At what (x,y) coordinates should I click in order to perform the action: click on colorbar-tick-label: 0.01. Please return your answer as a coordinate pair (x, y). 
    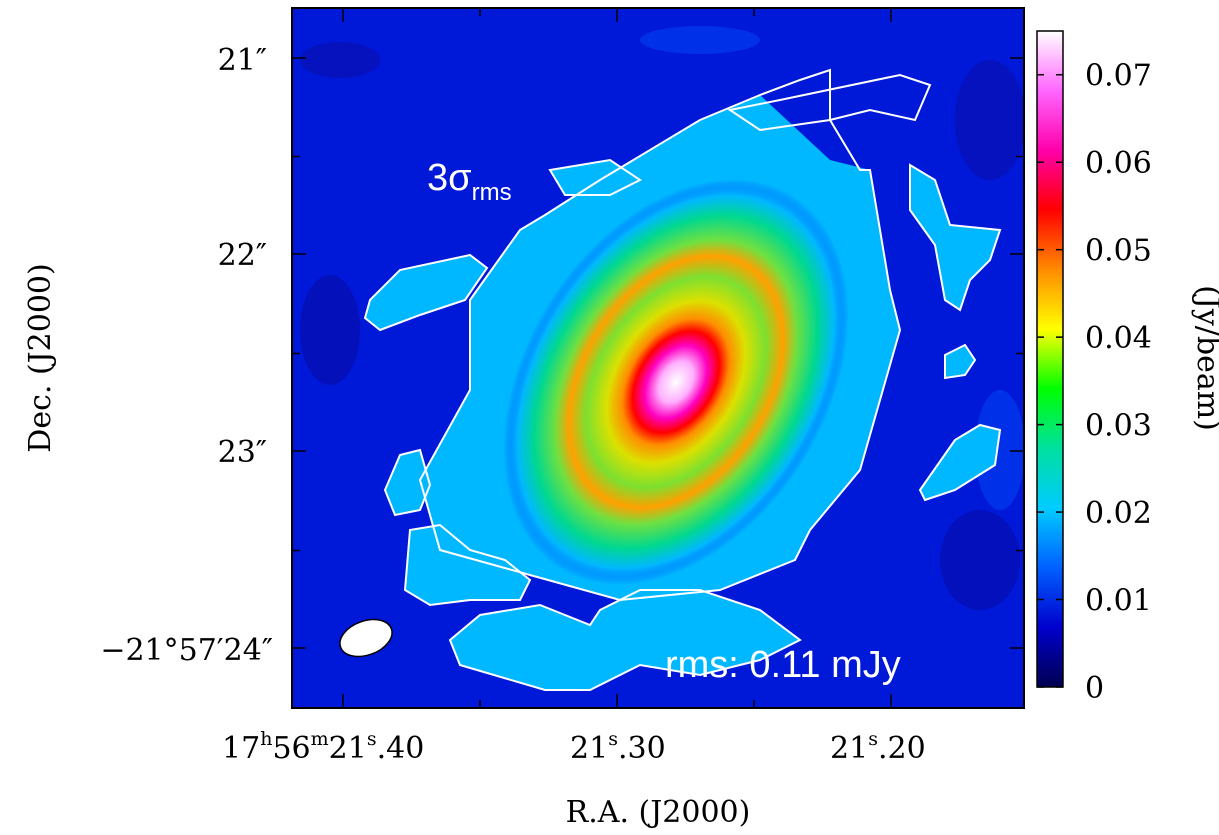
    Looking at the image, I should click on (1118, 601).